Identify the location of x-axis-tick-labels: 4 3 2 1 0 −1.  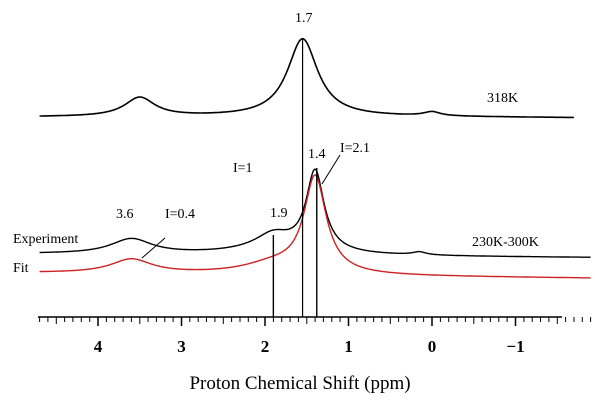
(309, 346).